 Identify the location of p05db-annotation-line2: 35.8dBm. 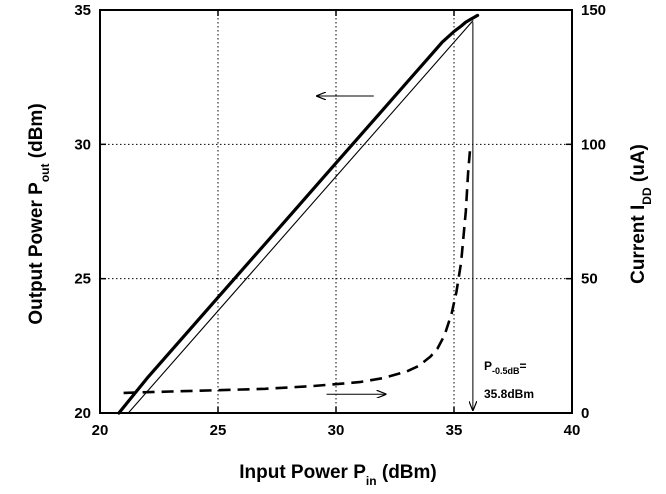
(509, 394).